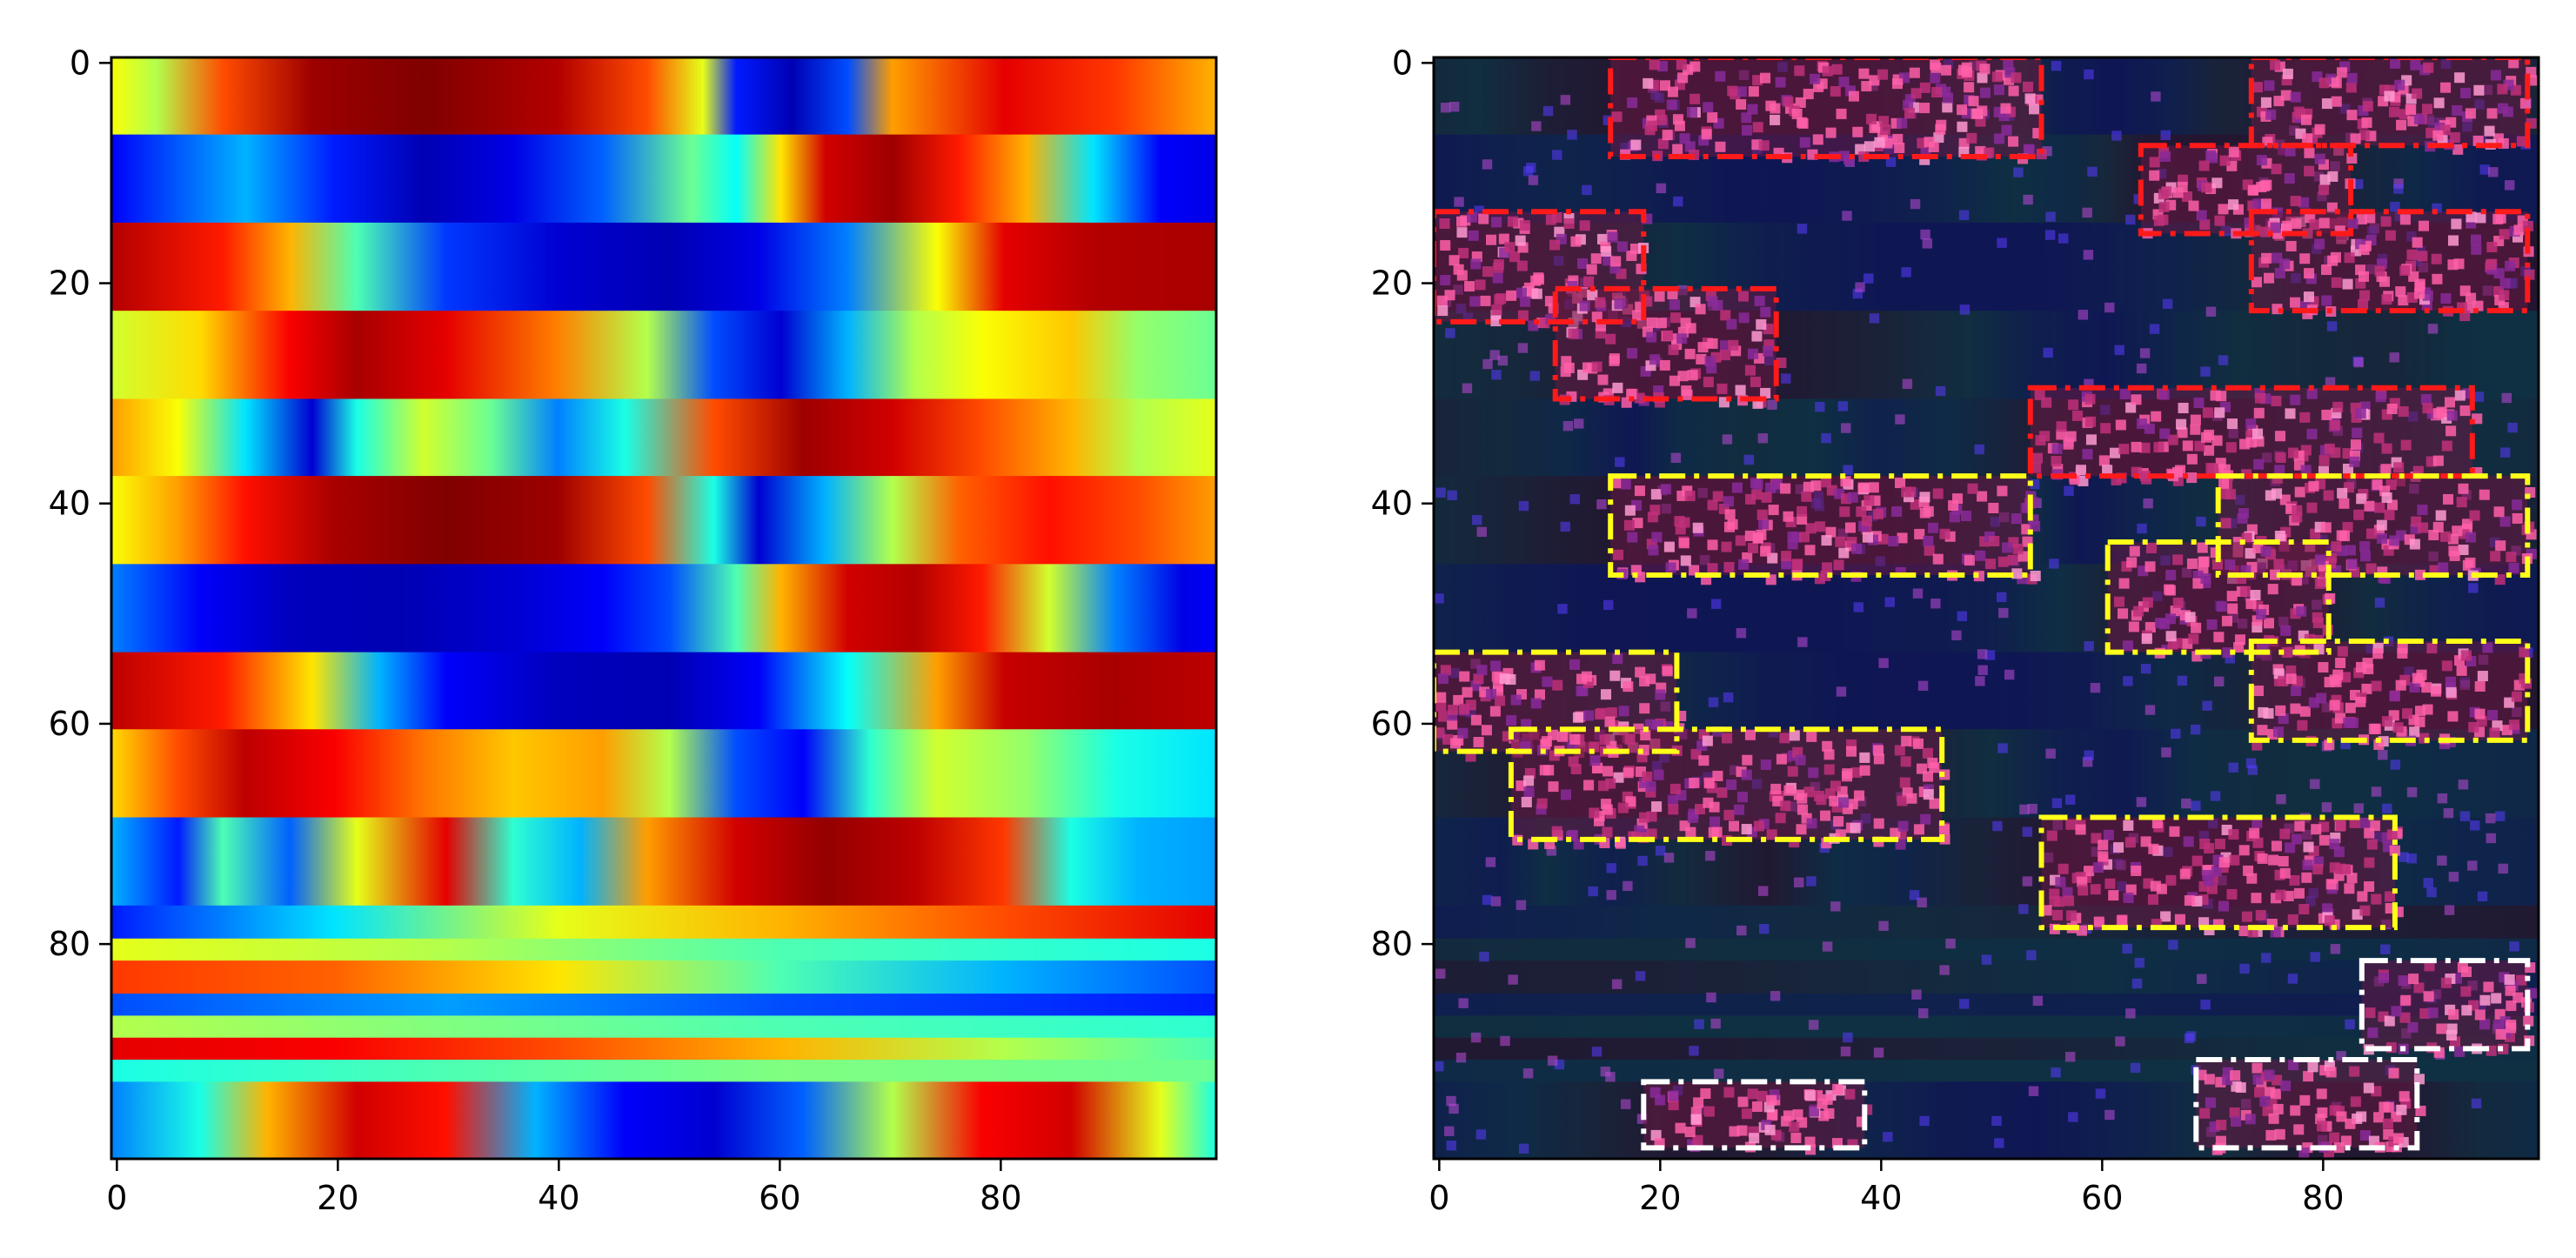 This screenshot has width=2576, height=1258. What do you see at coordinates (1887, 1188) in the screenshot?
I see `right-x-axis: 0 20 40 60 80` at bounding box center [1887, 1188].